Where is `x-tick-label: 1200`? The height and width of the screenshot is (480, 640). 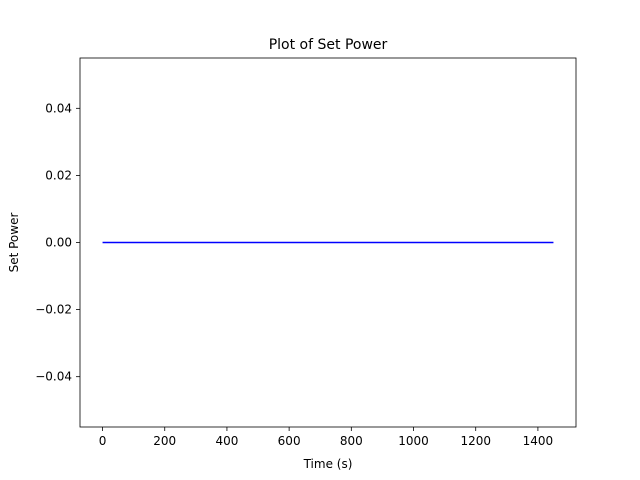 x-tick-label: 1200 is located at coordinates (475, 441).